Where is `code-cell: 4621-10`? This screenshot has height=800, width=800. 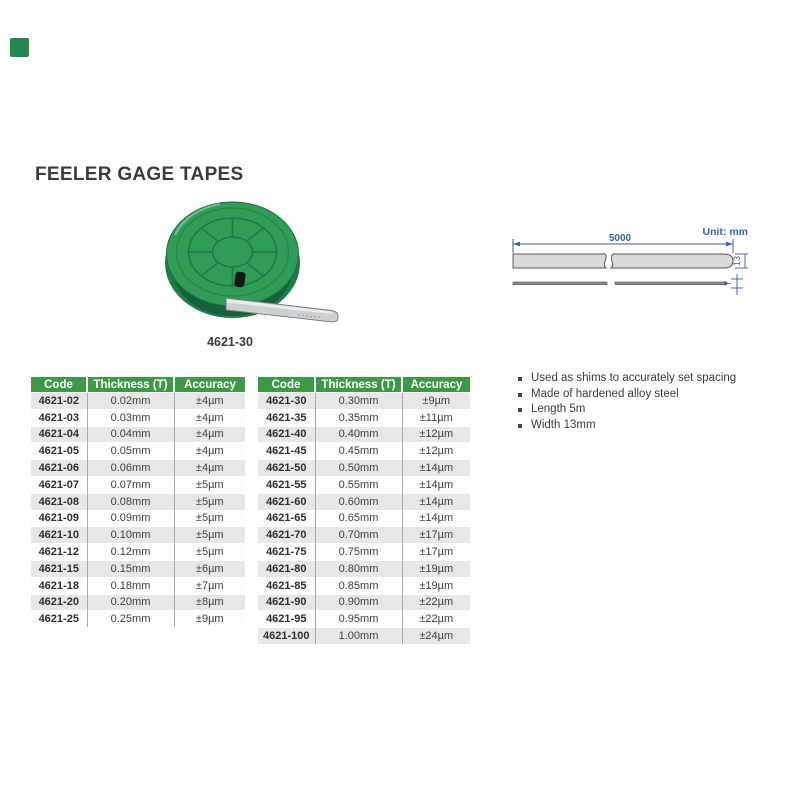
code-cell: 4621-10 is located at coordinates (59, 535).